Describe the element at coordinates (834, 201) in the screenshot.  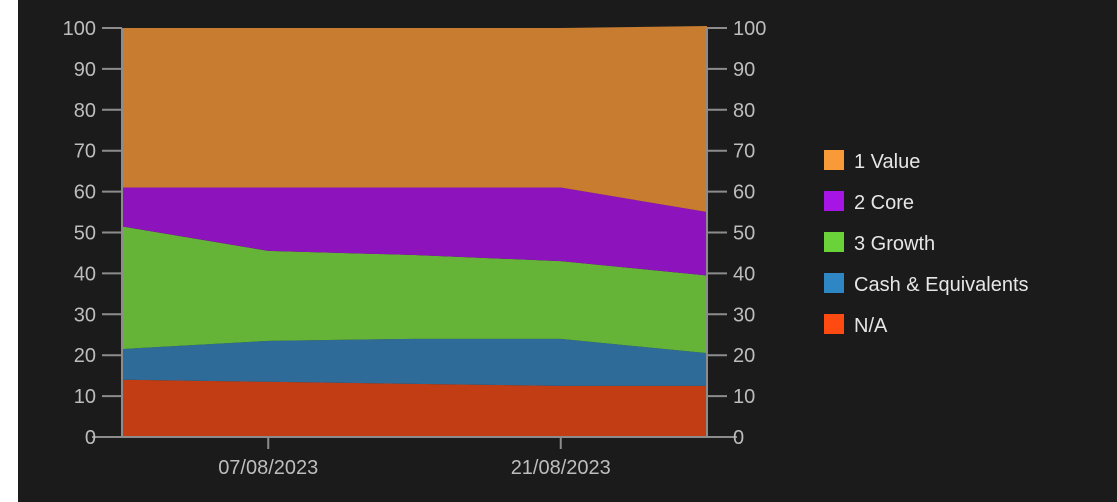
I see `legend-swatch-2-core` at that location.